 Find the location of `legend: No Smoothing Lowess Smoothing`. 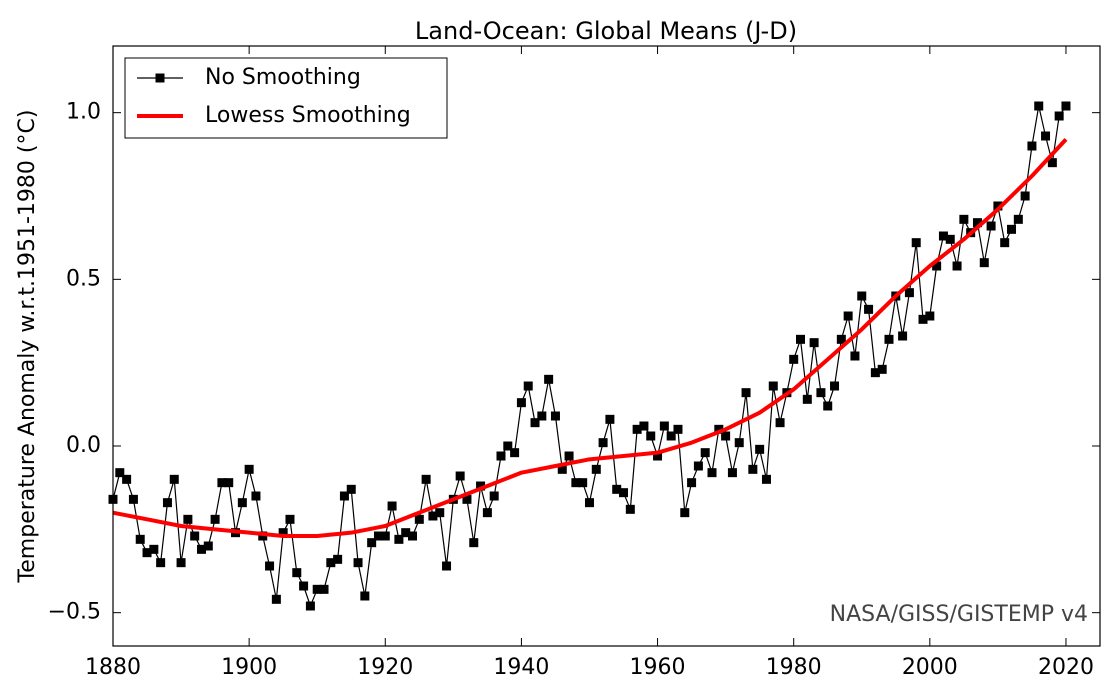

legend: No Smoothing Lowess Smoothing is located at coordinates (286, 98).